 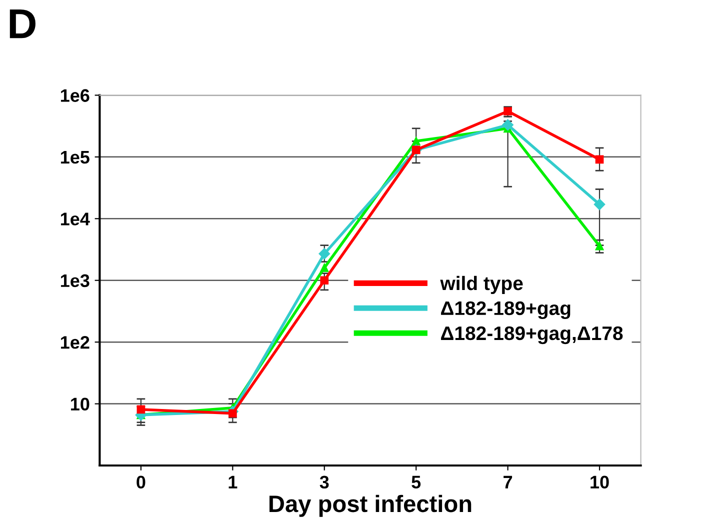 What do you see at coordinates (75, 281) in the screenshot?
I see `y-tick-label: 1e3` at bounding box center [75, 281].